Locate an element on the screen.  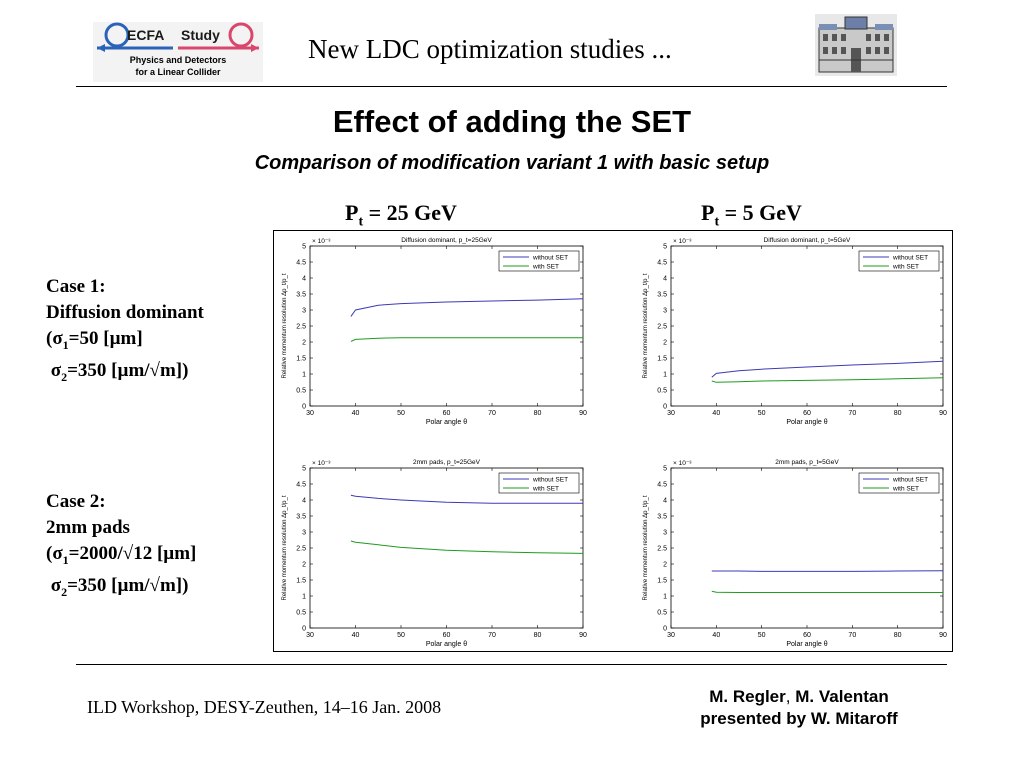
author-valentan: M. Valentan is located at coordinates (842, 696).